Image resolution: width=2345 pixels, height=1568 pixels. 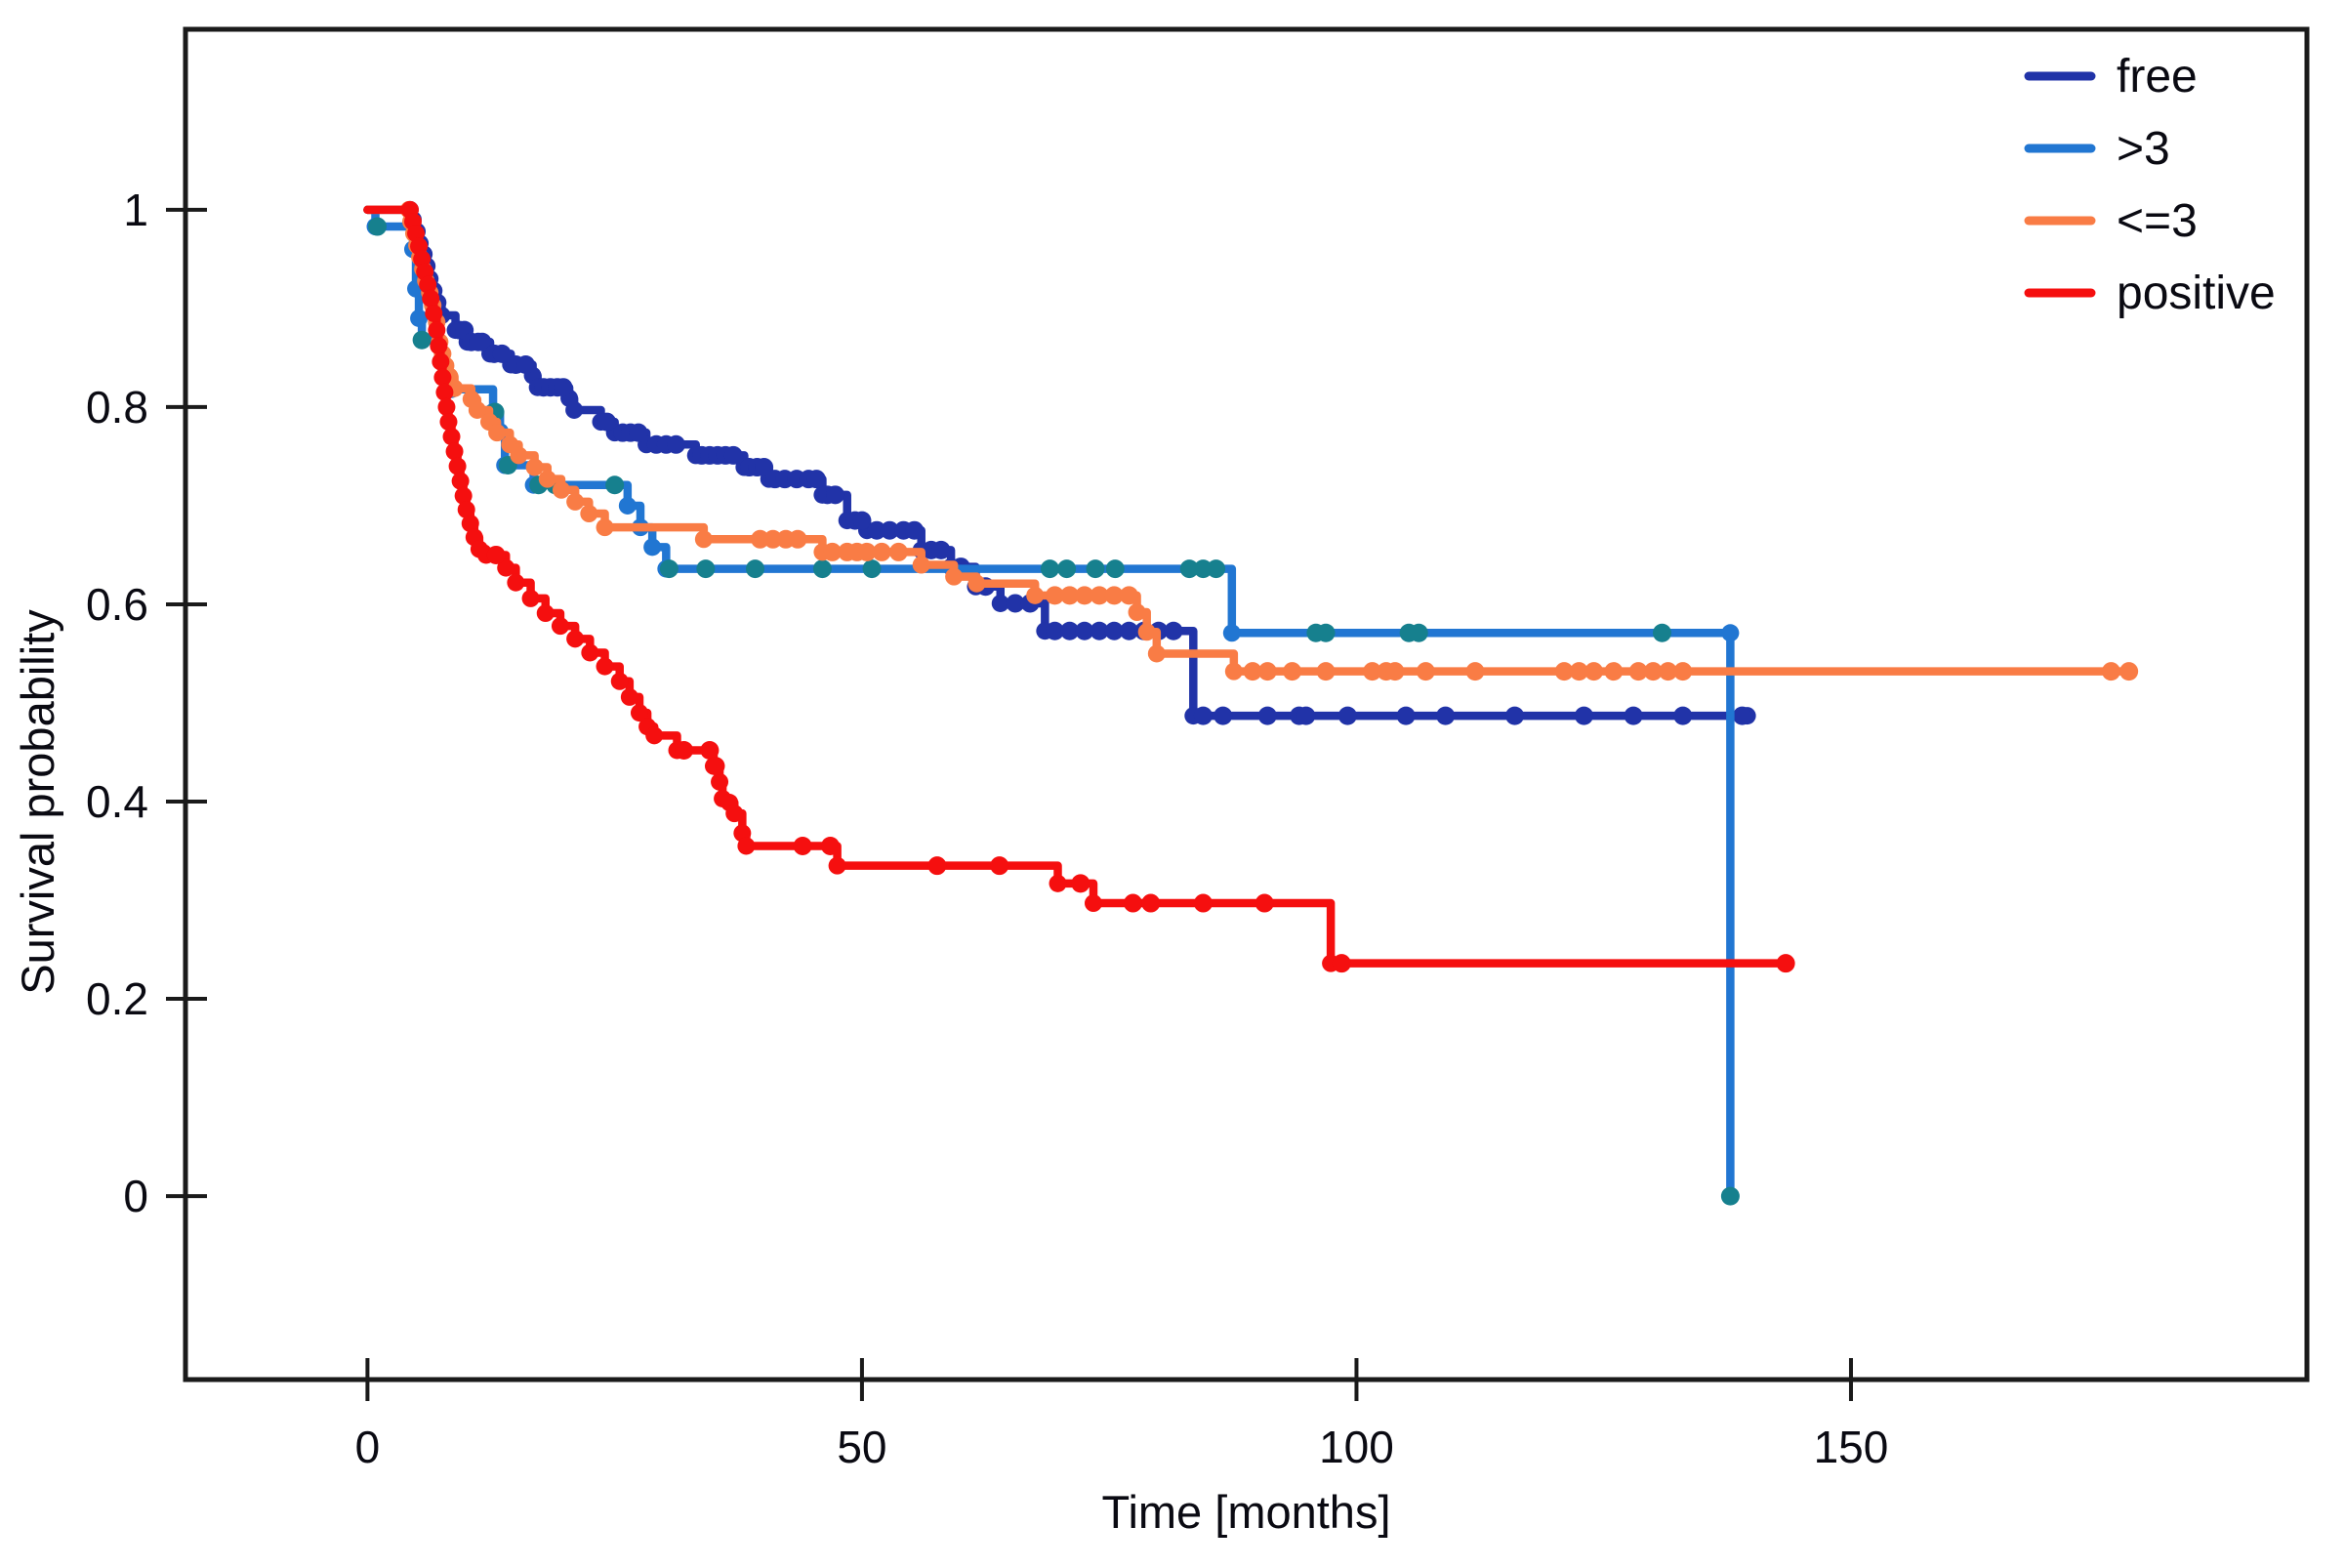 What do you see at coordinates (2157, 221) in the screenshot?
I see `legend-label: <=3` at bounding box center [2157, 221].